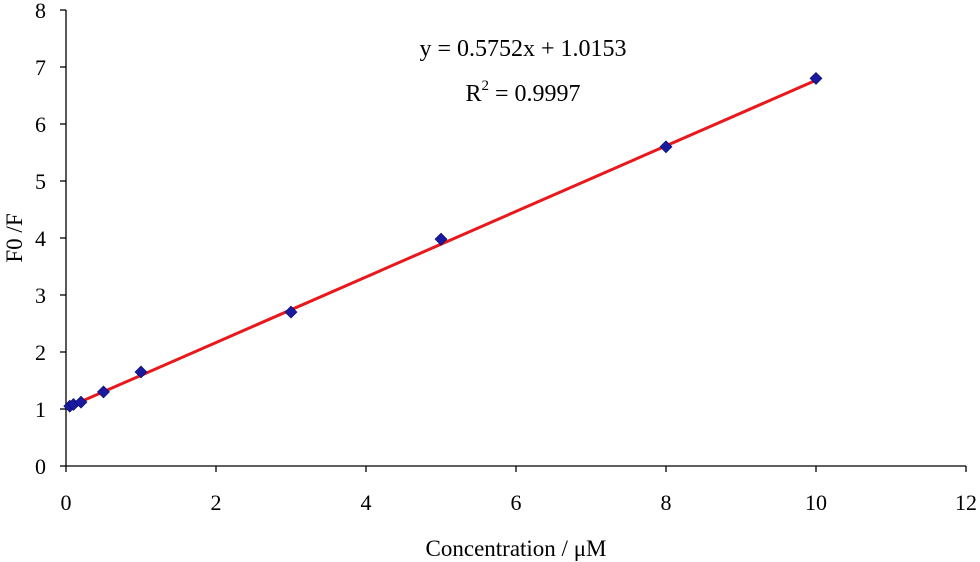 The height and width of the screenshot is (562, 980). What do you see at coordinates (522, 49) in the screenshot?
I see `trendline-equation: y = 0.5752x + 1.0153` at bounding box center [522, 49].